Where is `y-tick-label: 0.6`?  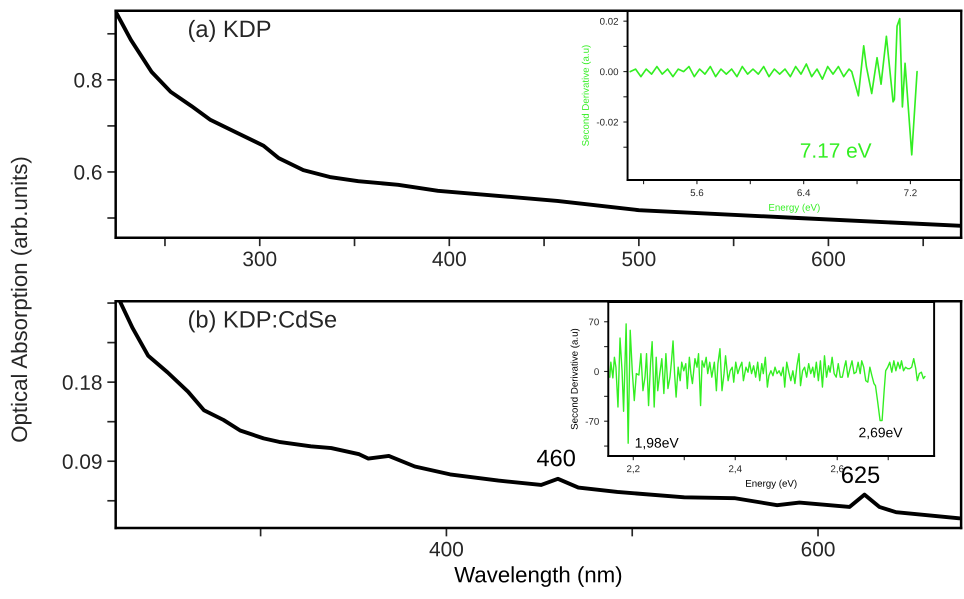 y-tick-label: 0.6 is located at coordinates (88, 172).